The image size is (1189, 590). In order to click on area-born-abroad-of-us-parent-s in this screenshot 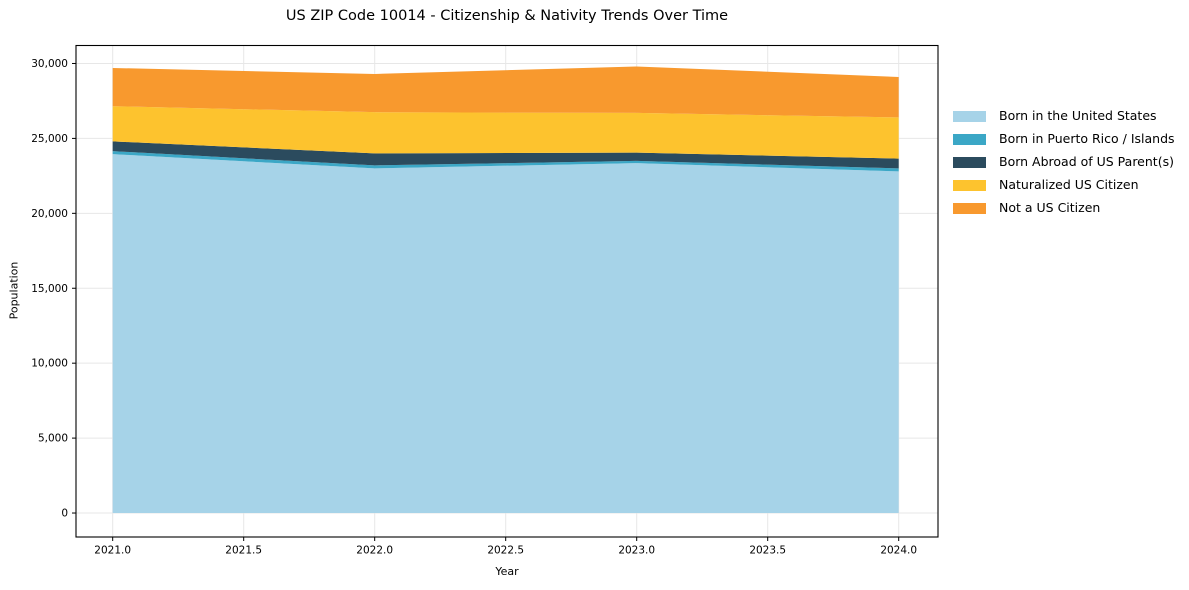, I will do `click(505, 155)`.